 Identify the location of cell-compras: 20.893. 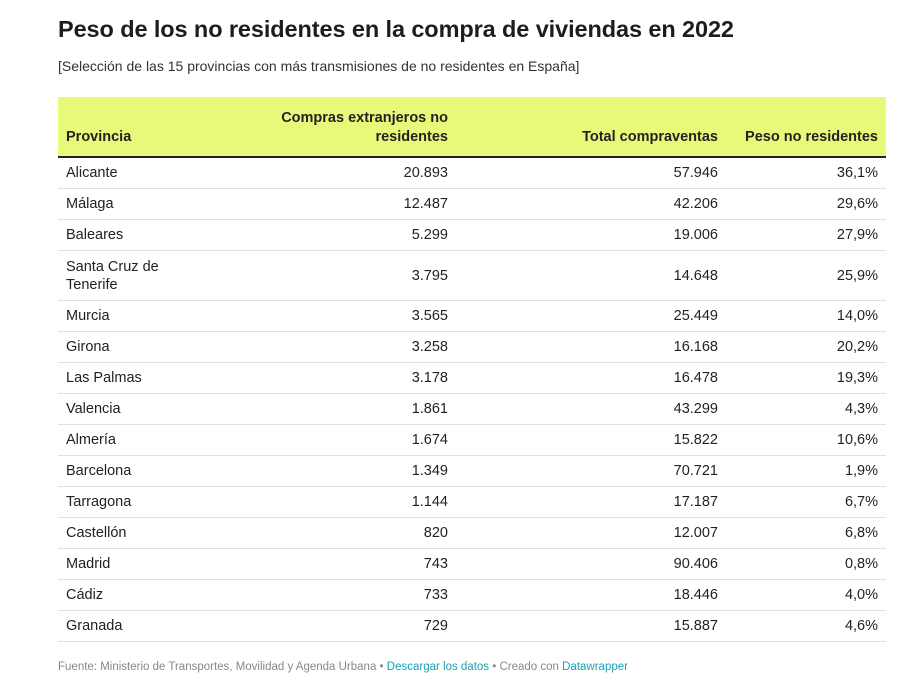
(350, 173).